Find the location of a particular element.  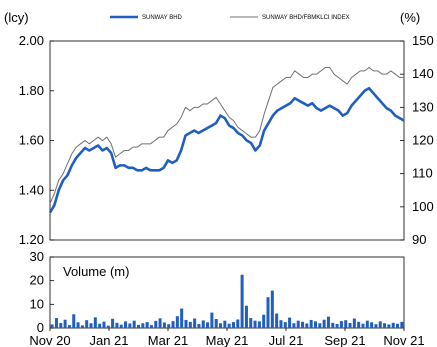

right-axis-tick-label: 120 is located at coordinates (423, 140).